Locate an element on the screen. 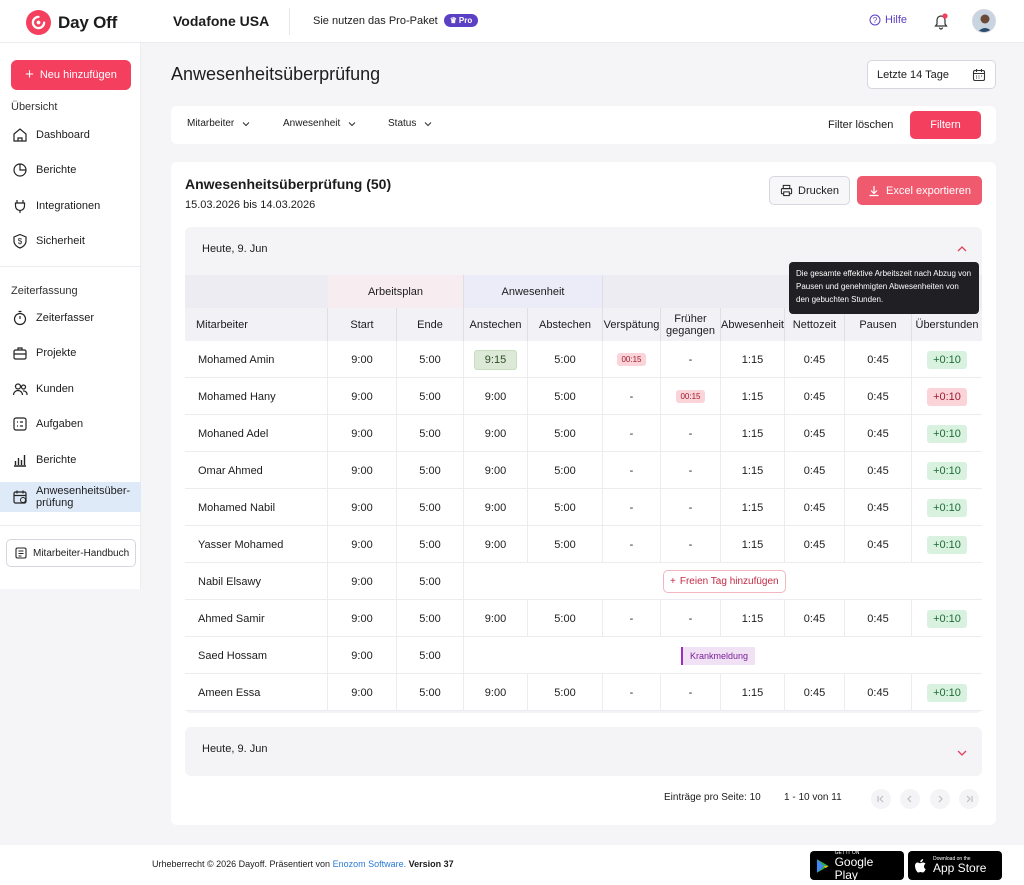  expand-group-button is located at coordinates (962, 753).